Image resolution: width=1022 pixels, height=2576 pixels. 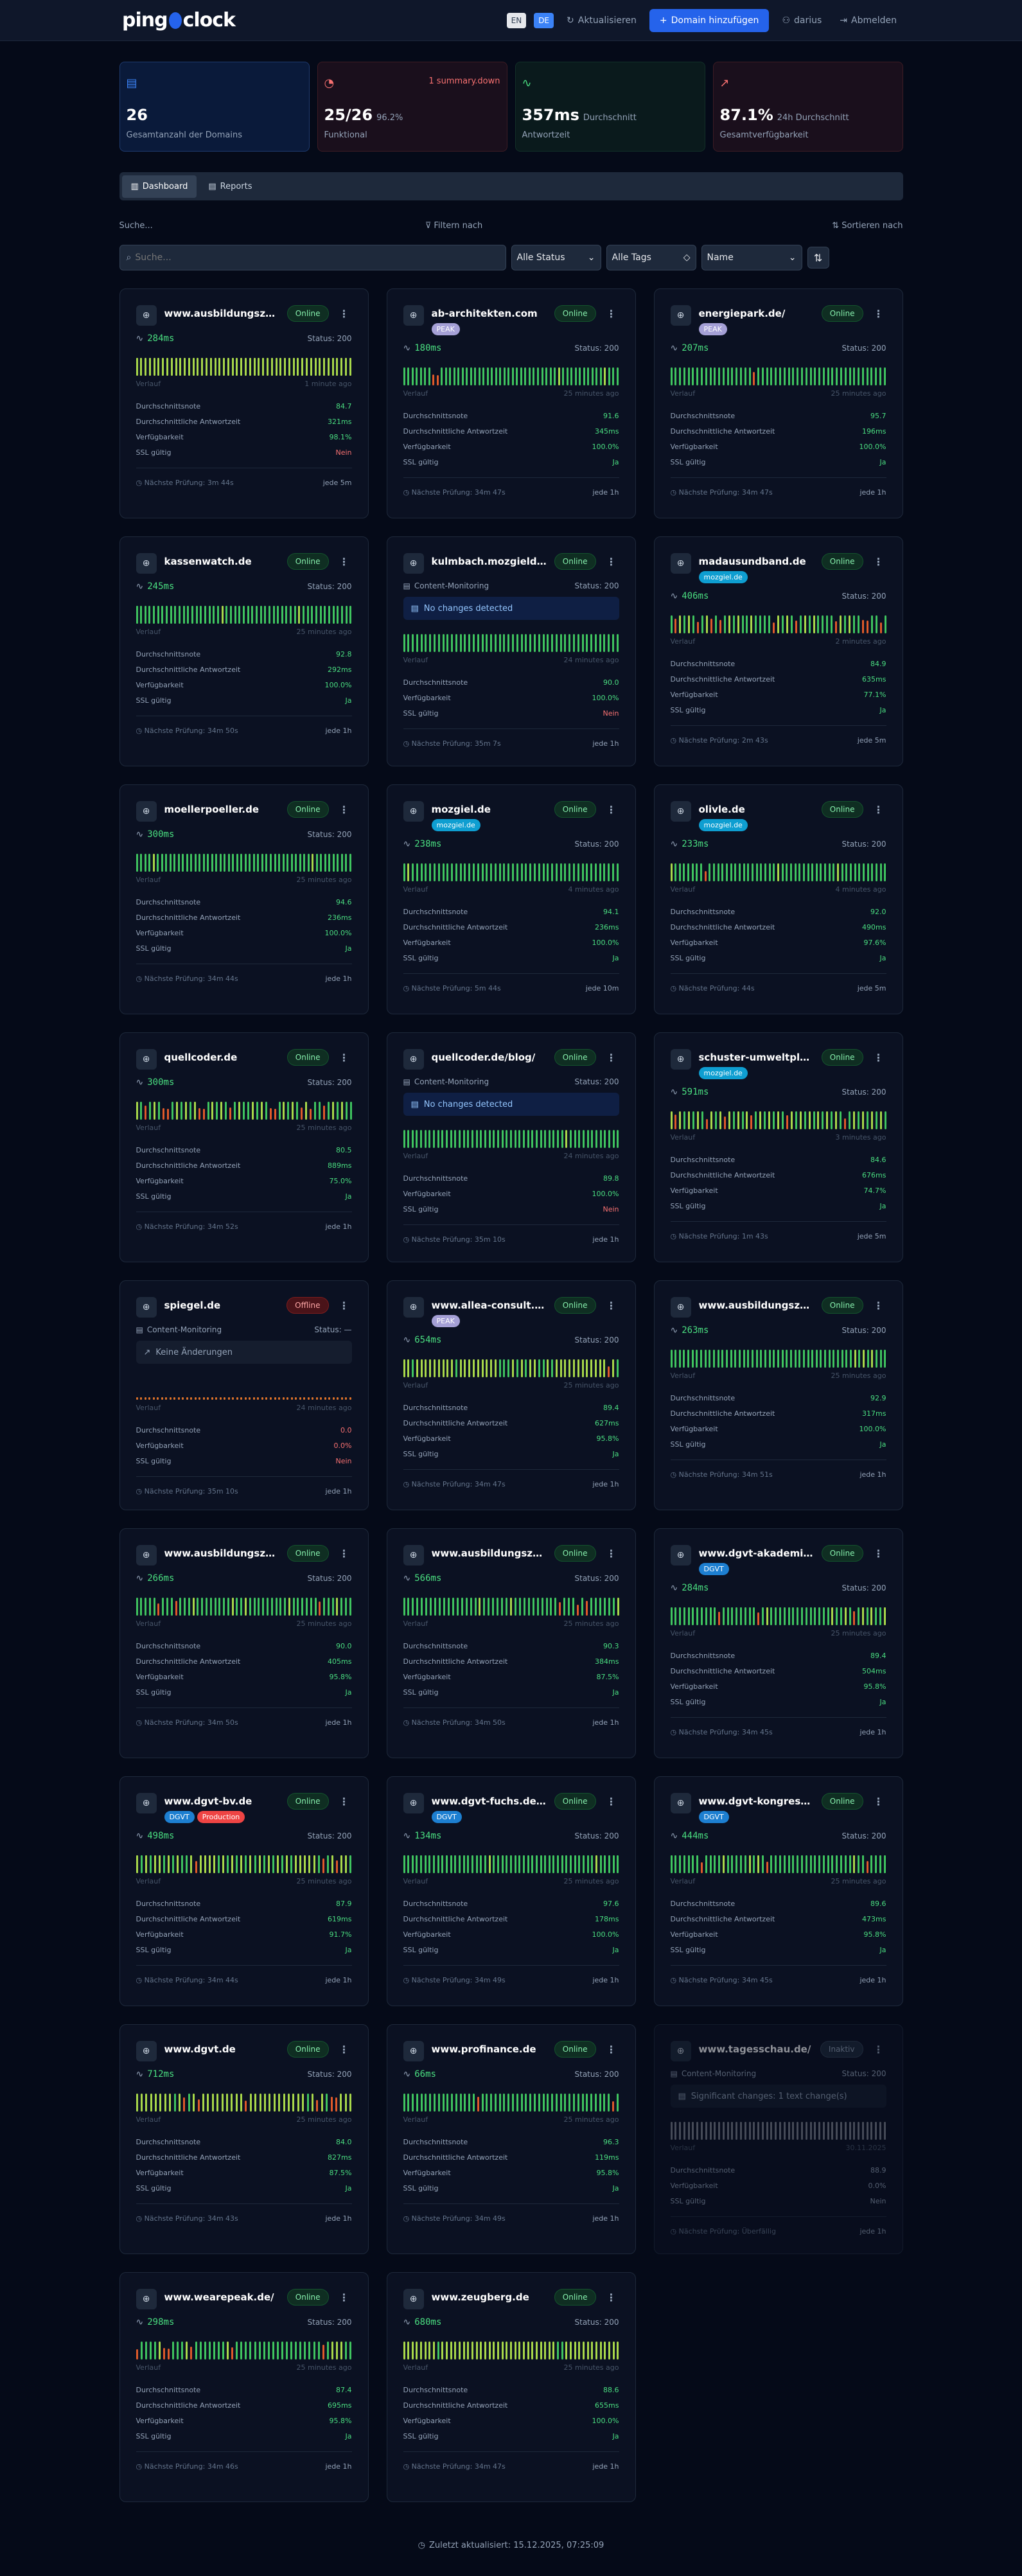 I want to click on tag-badge: DGVT, so click(x=713, y=1817).